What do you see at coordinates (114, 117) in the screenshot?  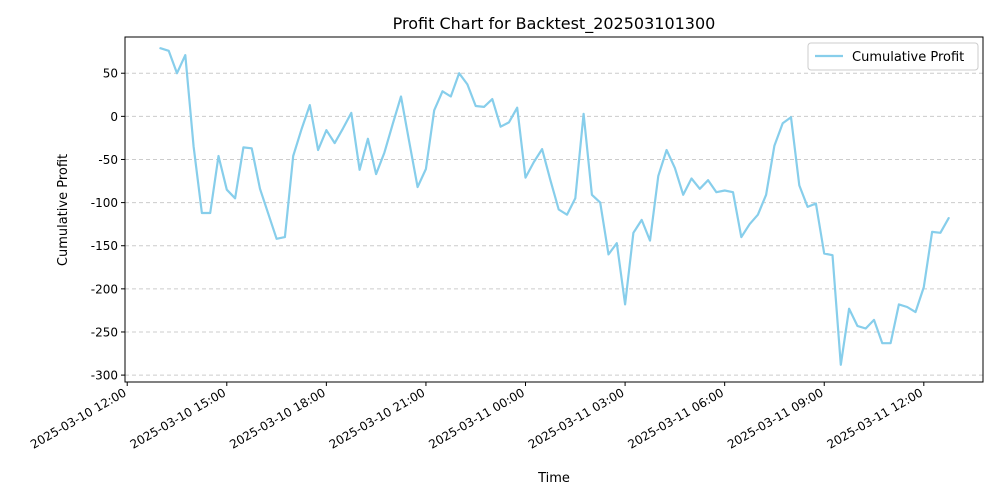 I see `y-tick-label: 0` at bounding box center [114, 117].